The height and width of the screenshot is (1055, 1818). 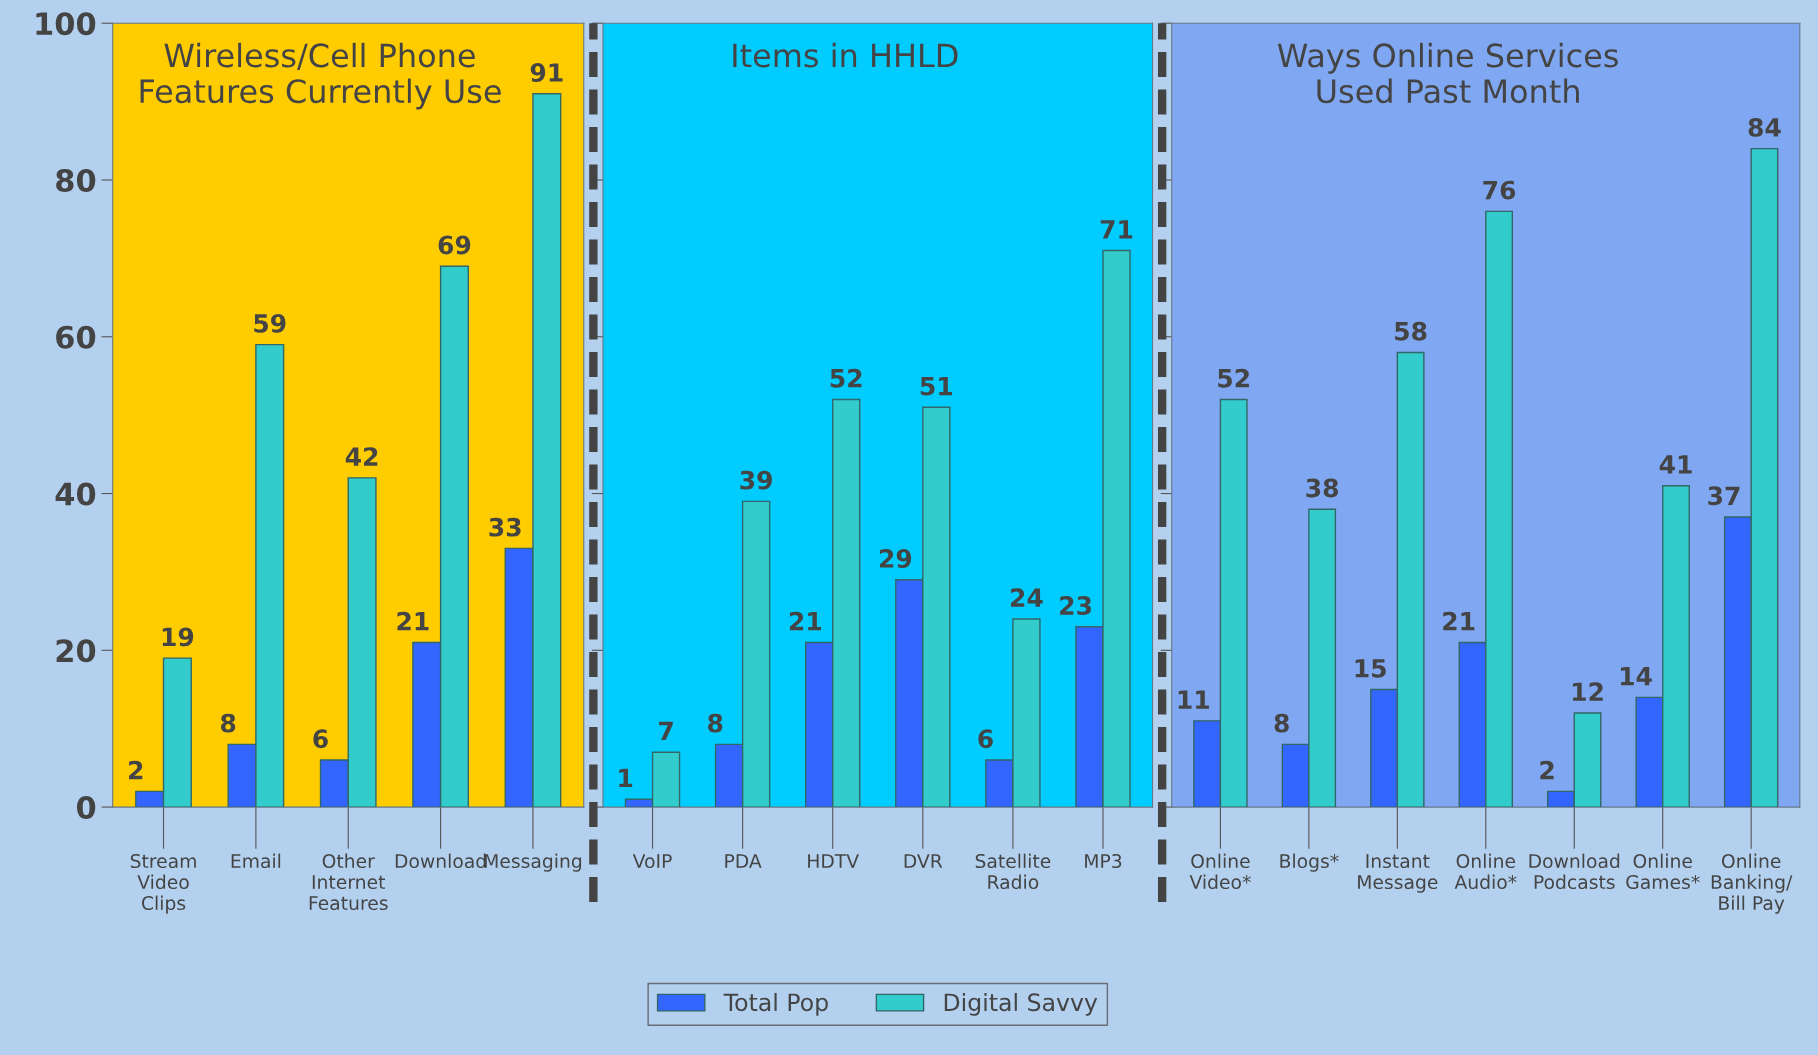 I want to click on x-tick-label: Instant Message, so click(x=1398, y=873).